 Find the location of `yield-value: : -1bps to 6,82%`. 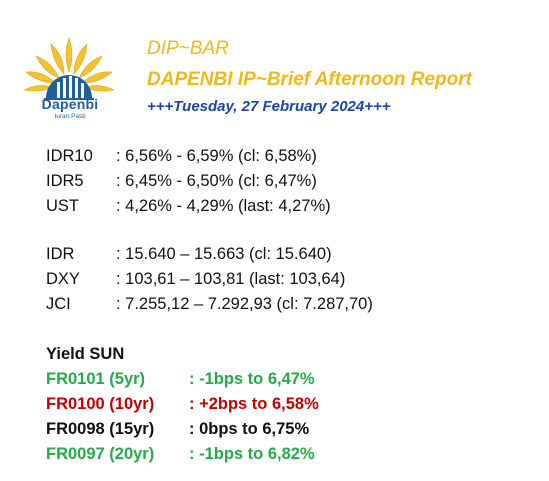

yield-value: : -1bps to 6,82% is located at coordinates (252, 454).